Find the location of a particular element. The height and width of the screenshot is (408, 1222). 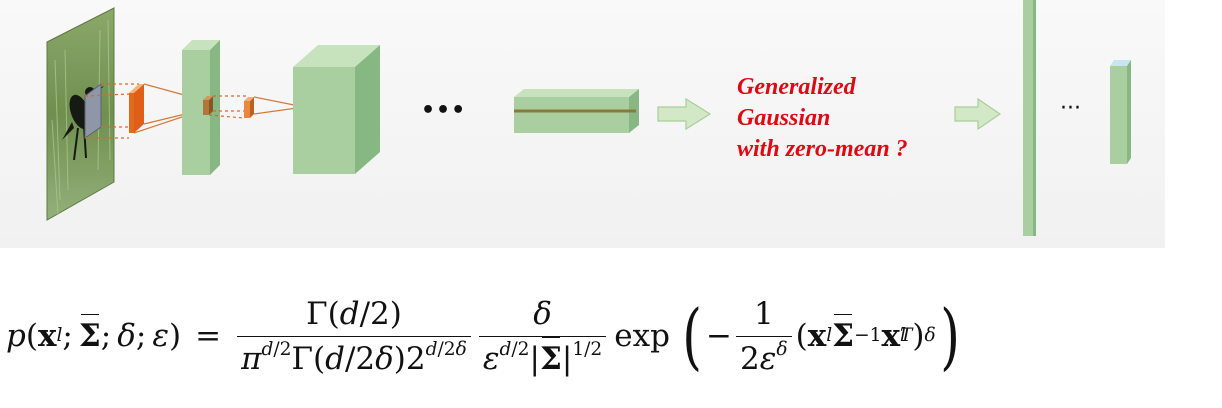

annotation-line-1: Generalized is located at coordinates (796, 87).